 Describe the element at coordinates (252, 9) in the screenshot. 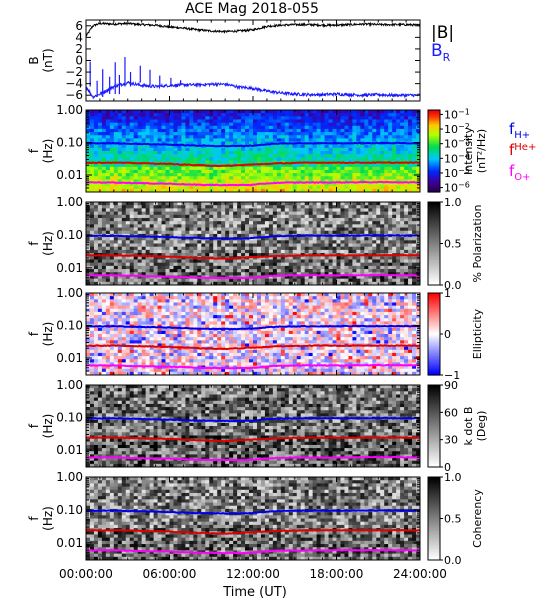

I see `chart-title: ACE Mag 2018-055` at that location.